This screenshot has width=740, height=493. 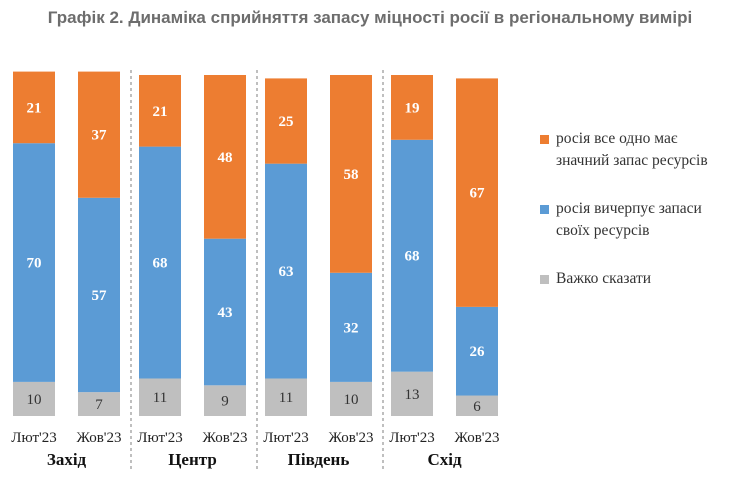 I want to click on legend-item-exhausting: росія вичерпує запаси своїх ресурсів, so click(x=635, y=220).